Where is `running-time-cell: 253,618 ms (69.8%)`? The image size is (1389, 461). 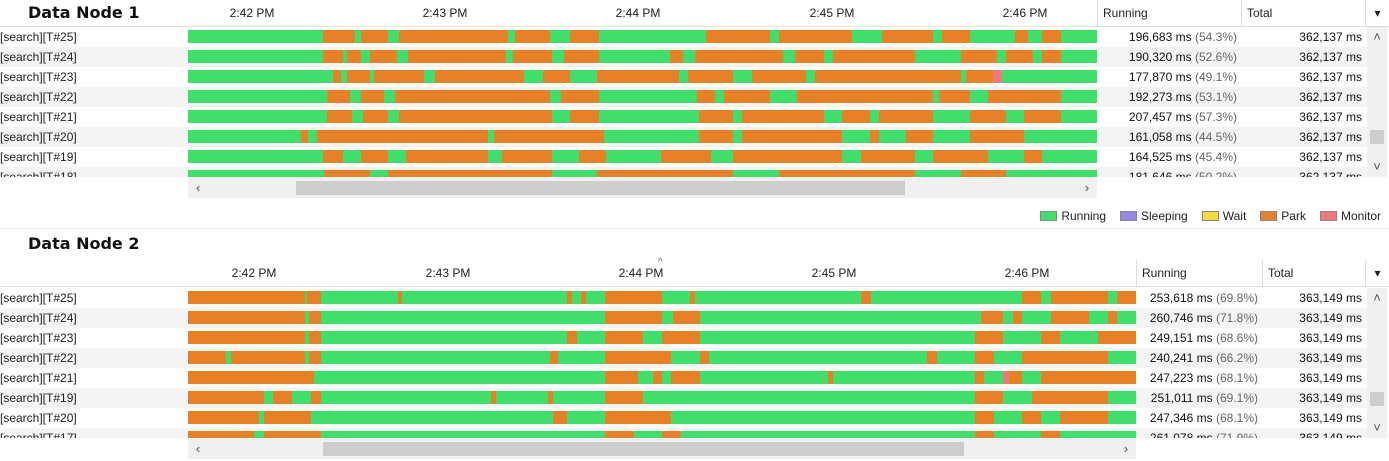 running-time-cell: 253,618 ms (69.8%) is located at coordinates (1199, 298).